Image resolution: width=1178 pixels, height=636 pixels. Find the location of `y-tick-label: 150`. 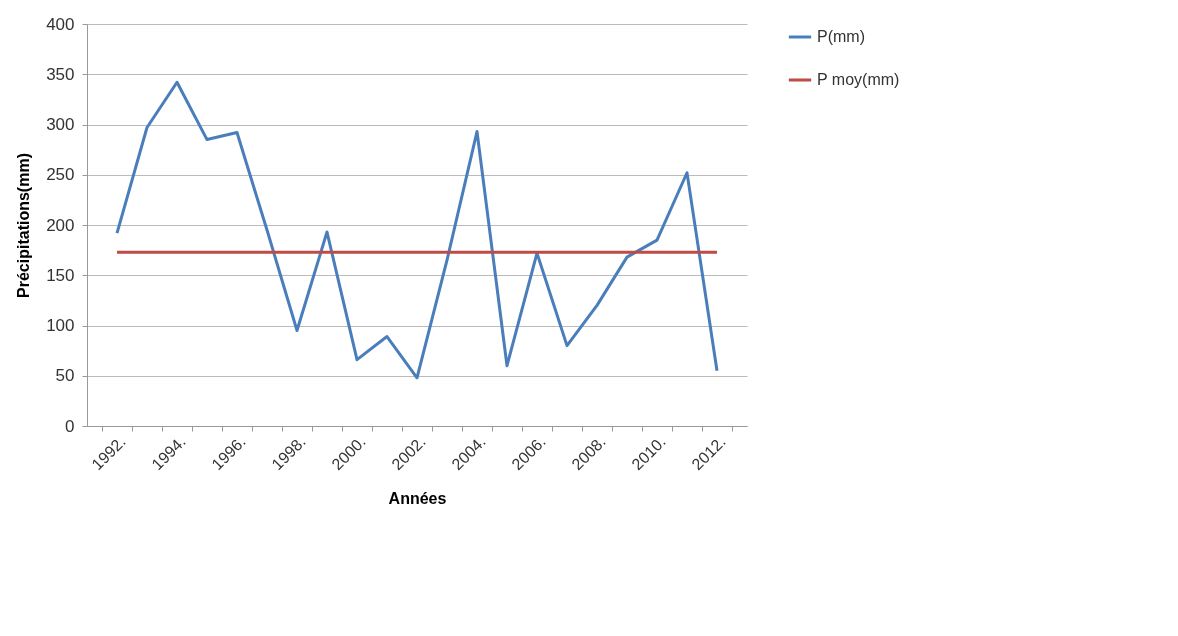

y-tick-label: 150 is located at coordinates (60, 275).